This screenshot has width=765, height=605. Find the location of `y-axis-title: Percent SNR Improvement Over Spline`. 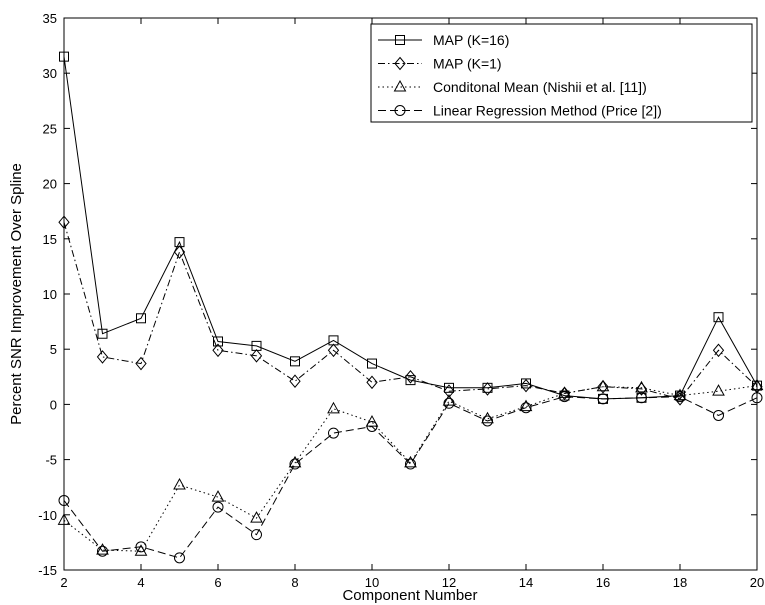

y-axis-title: Percent SNR Improvement Over Spline is located at coordinates (16, 294).